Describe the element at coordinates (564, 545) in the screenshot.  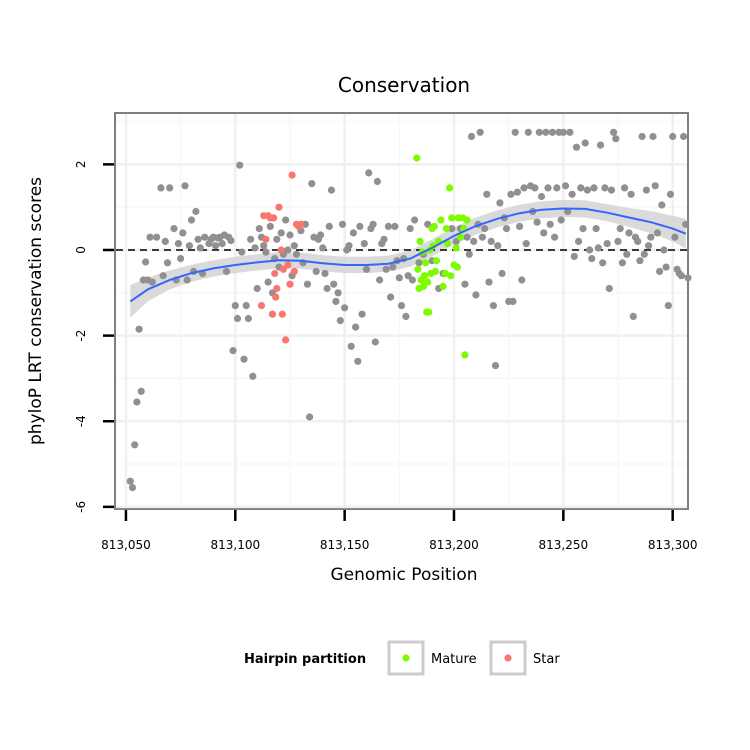
I see `x-tick-label: 813,250` at that location.